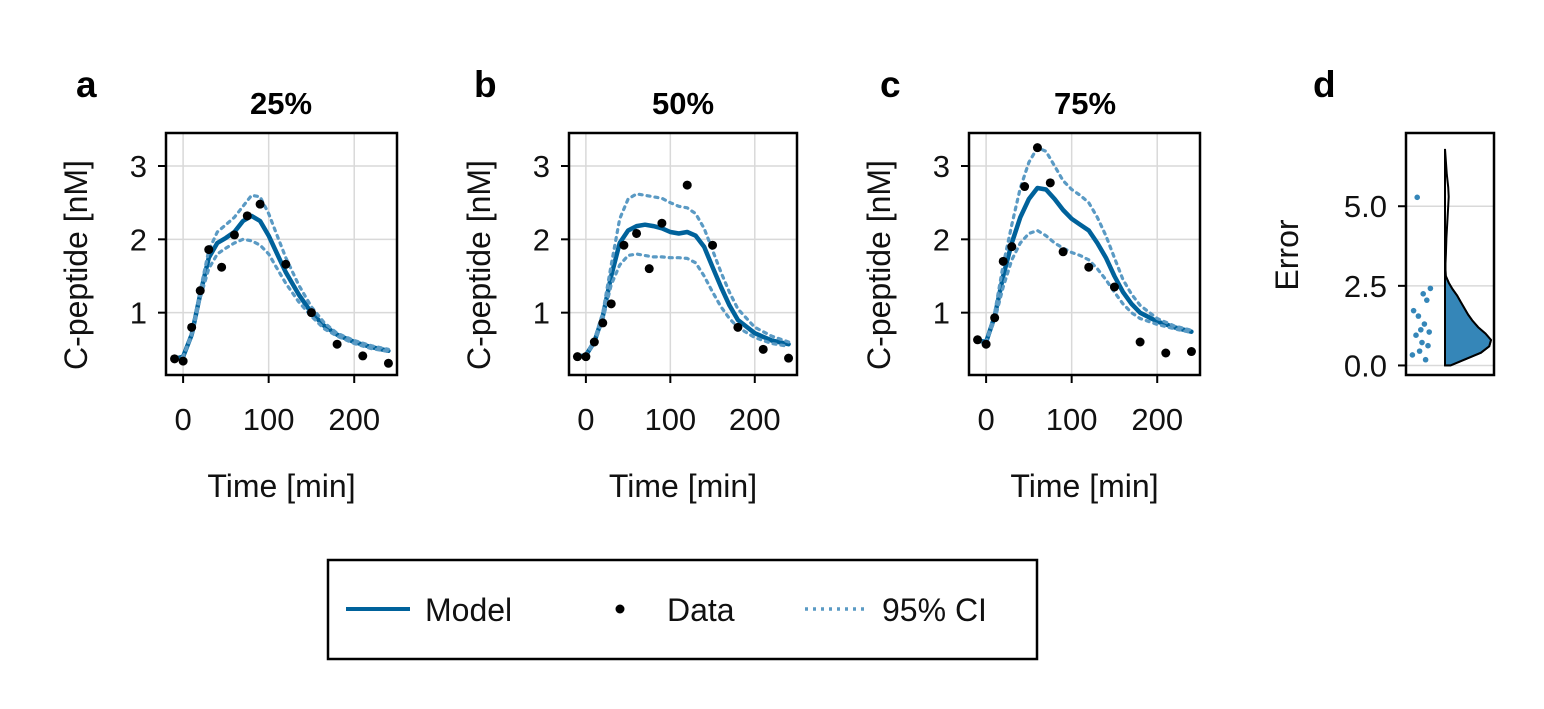 The height and width of the screenshot is (709, 1544). Describe the element at coordinates (934, 610) in the screenshot. I see `legend-ci-label: 95% CI` at that location.